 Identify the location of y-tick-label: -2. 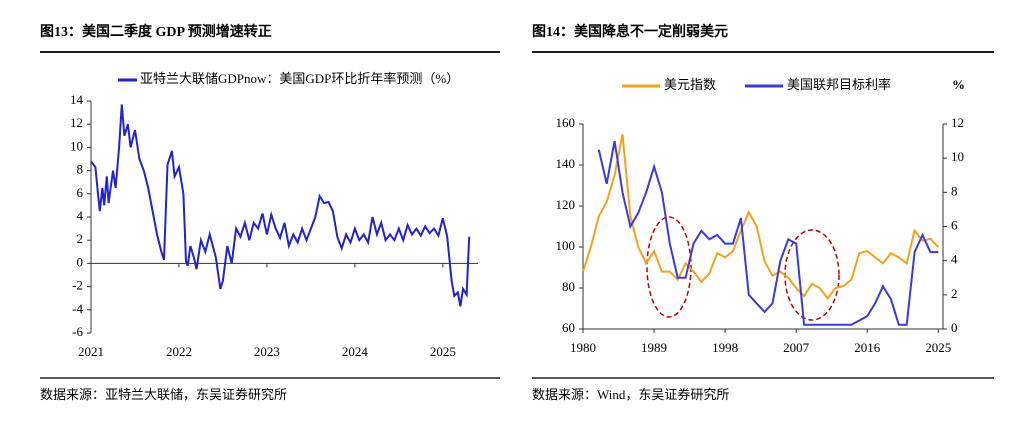
(77, 285).